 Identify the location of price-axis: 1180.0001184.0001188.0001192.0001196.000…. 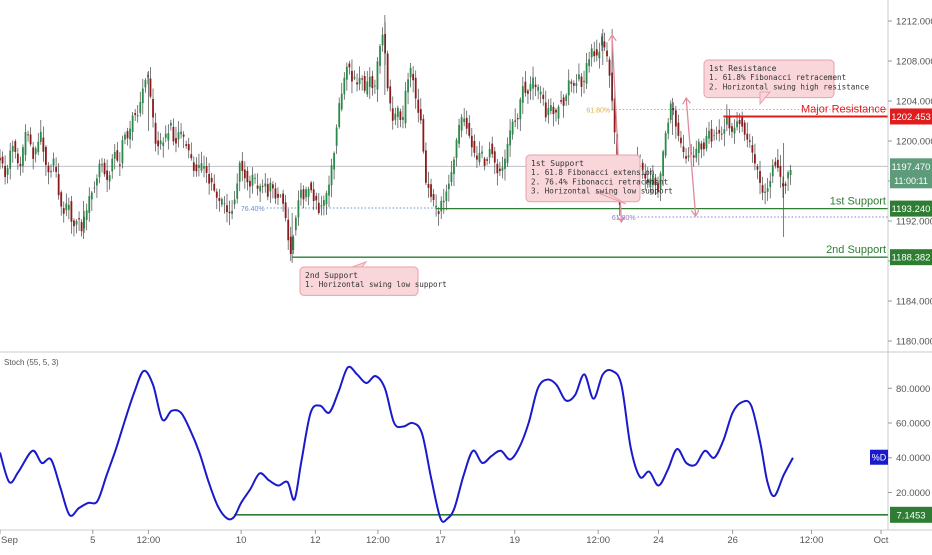
(910, 182).